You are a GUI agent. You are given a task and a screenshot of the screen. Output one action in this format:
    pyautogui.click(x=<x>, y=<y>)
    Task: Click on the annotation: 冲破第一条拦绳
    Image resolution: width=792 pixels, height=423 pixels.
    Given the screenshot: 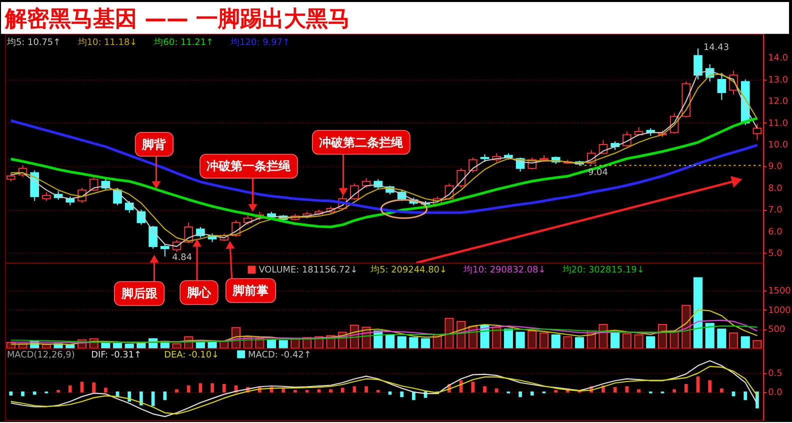 What is the action you would take?
    pyautogui.click(x=249, y=166)
    